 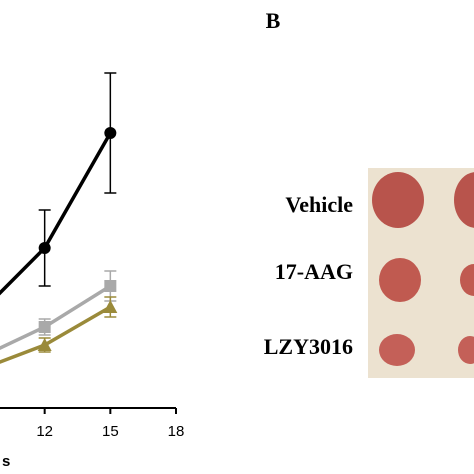 What do you see at coordinates (319, 204) in the screenshot?
I see `row-label: Vehicle` at bounding box center [319, 204].